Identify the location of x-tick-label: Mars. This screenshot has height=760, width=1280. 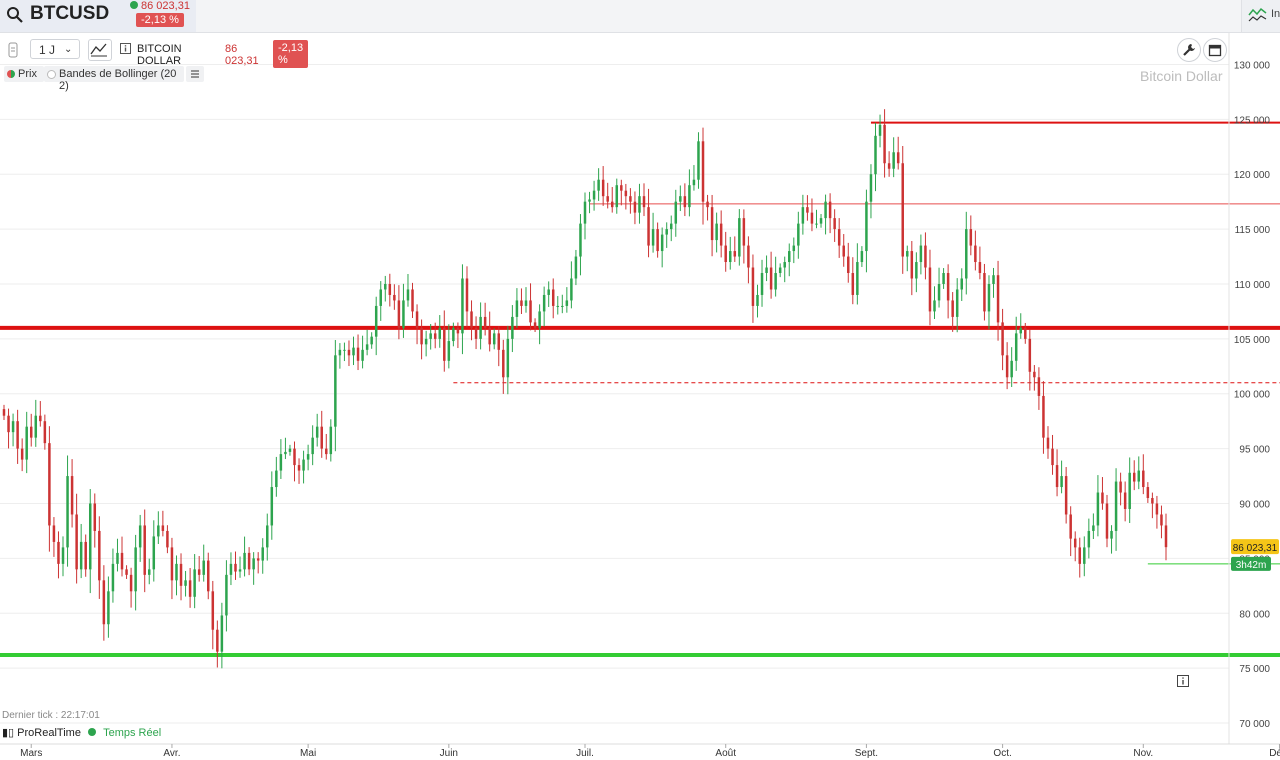
(31, 753).